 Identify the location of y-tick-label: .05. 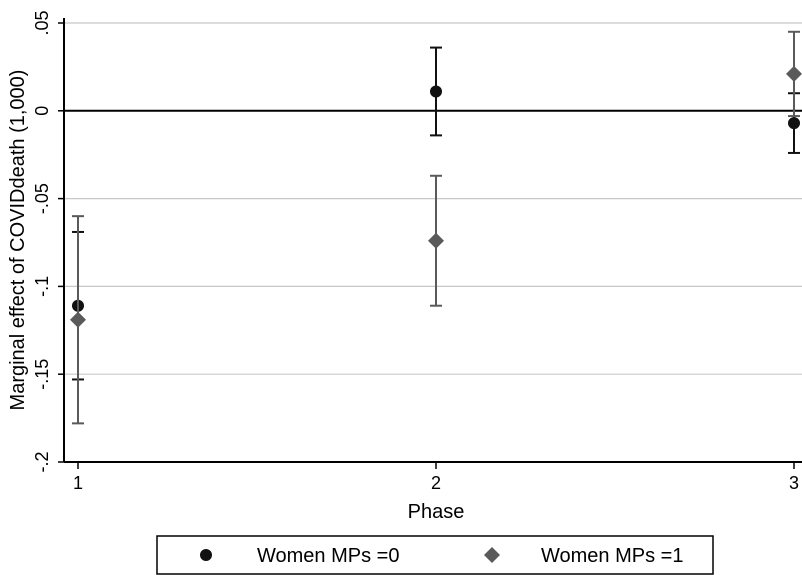
(42, 22).